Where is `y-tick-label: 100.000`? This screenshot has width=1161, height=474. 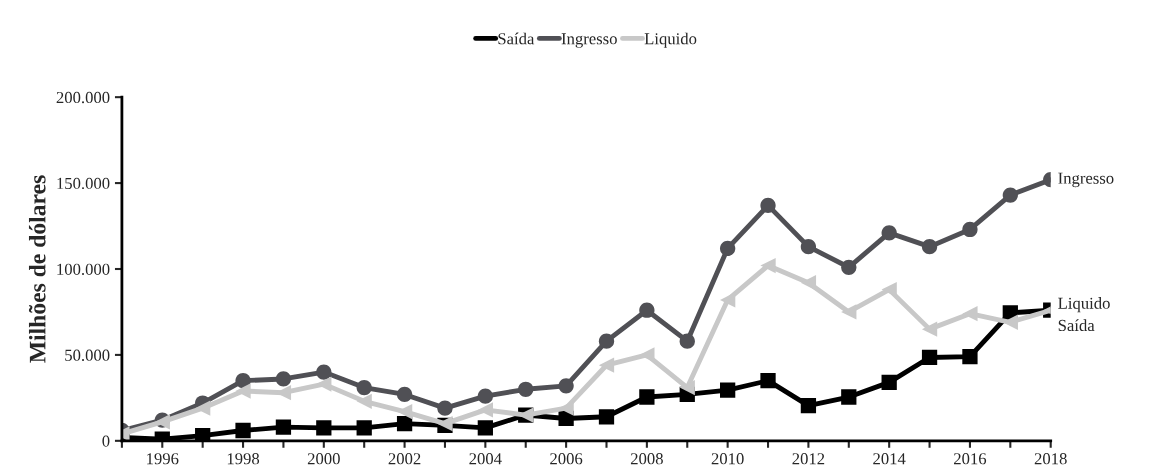
y-tick-label: 100.000 is located at coordinates (83, 269).